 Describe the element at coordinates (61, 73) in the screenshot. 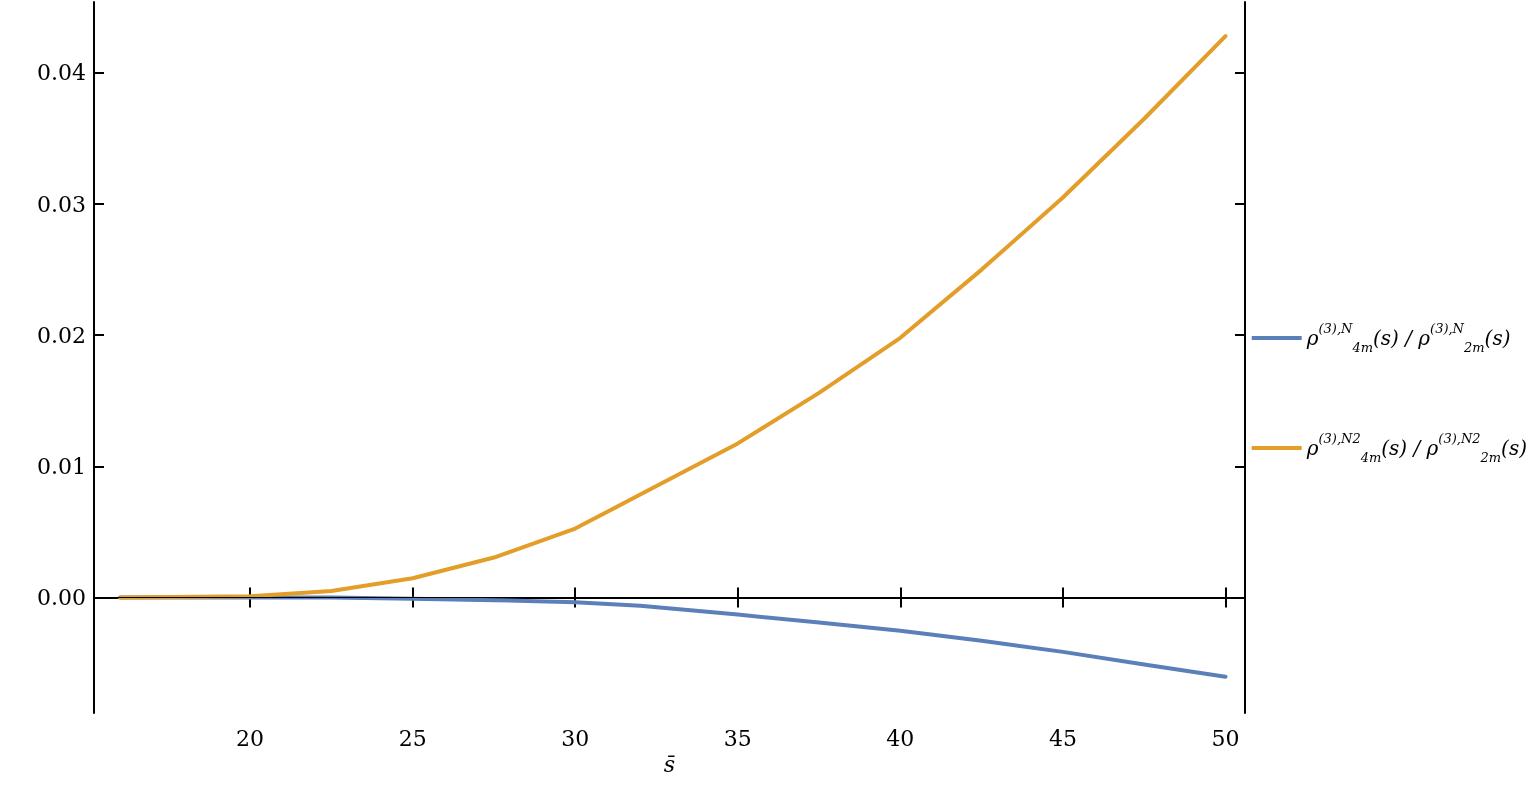

I see `y-tick-label: 0.04` at that location.